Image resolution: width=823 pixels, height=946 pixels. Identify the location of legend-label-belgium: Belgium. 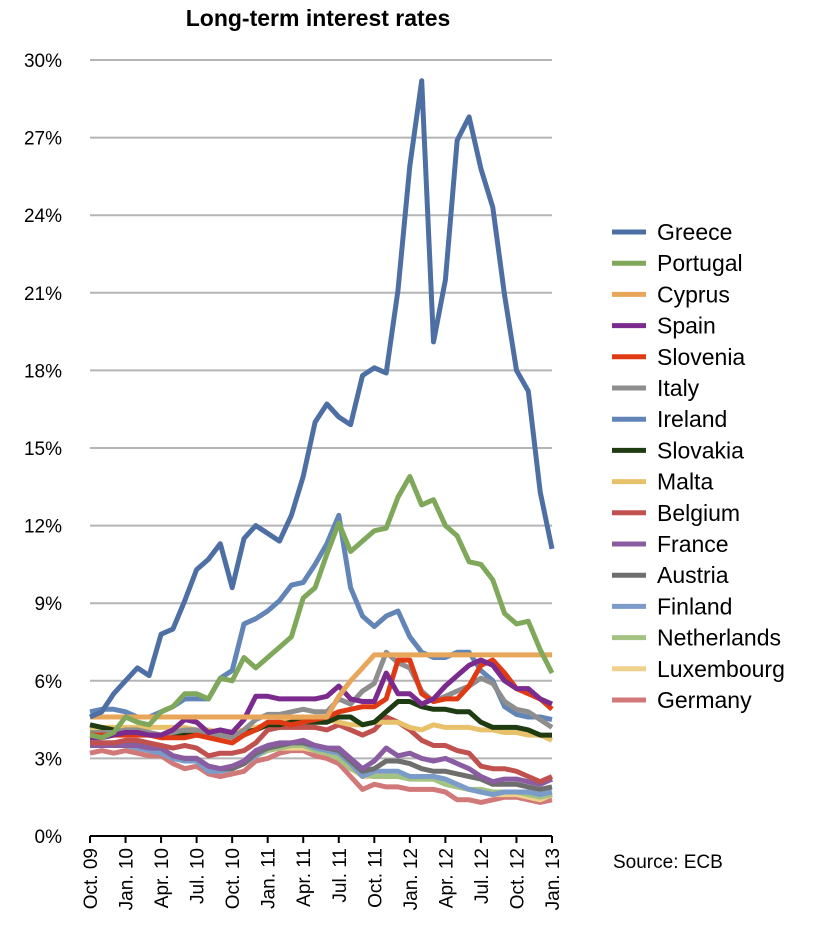
(698, 513).